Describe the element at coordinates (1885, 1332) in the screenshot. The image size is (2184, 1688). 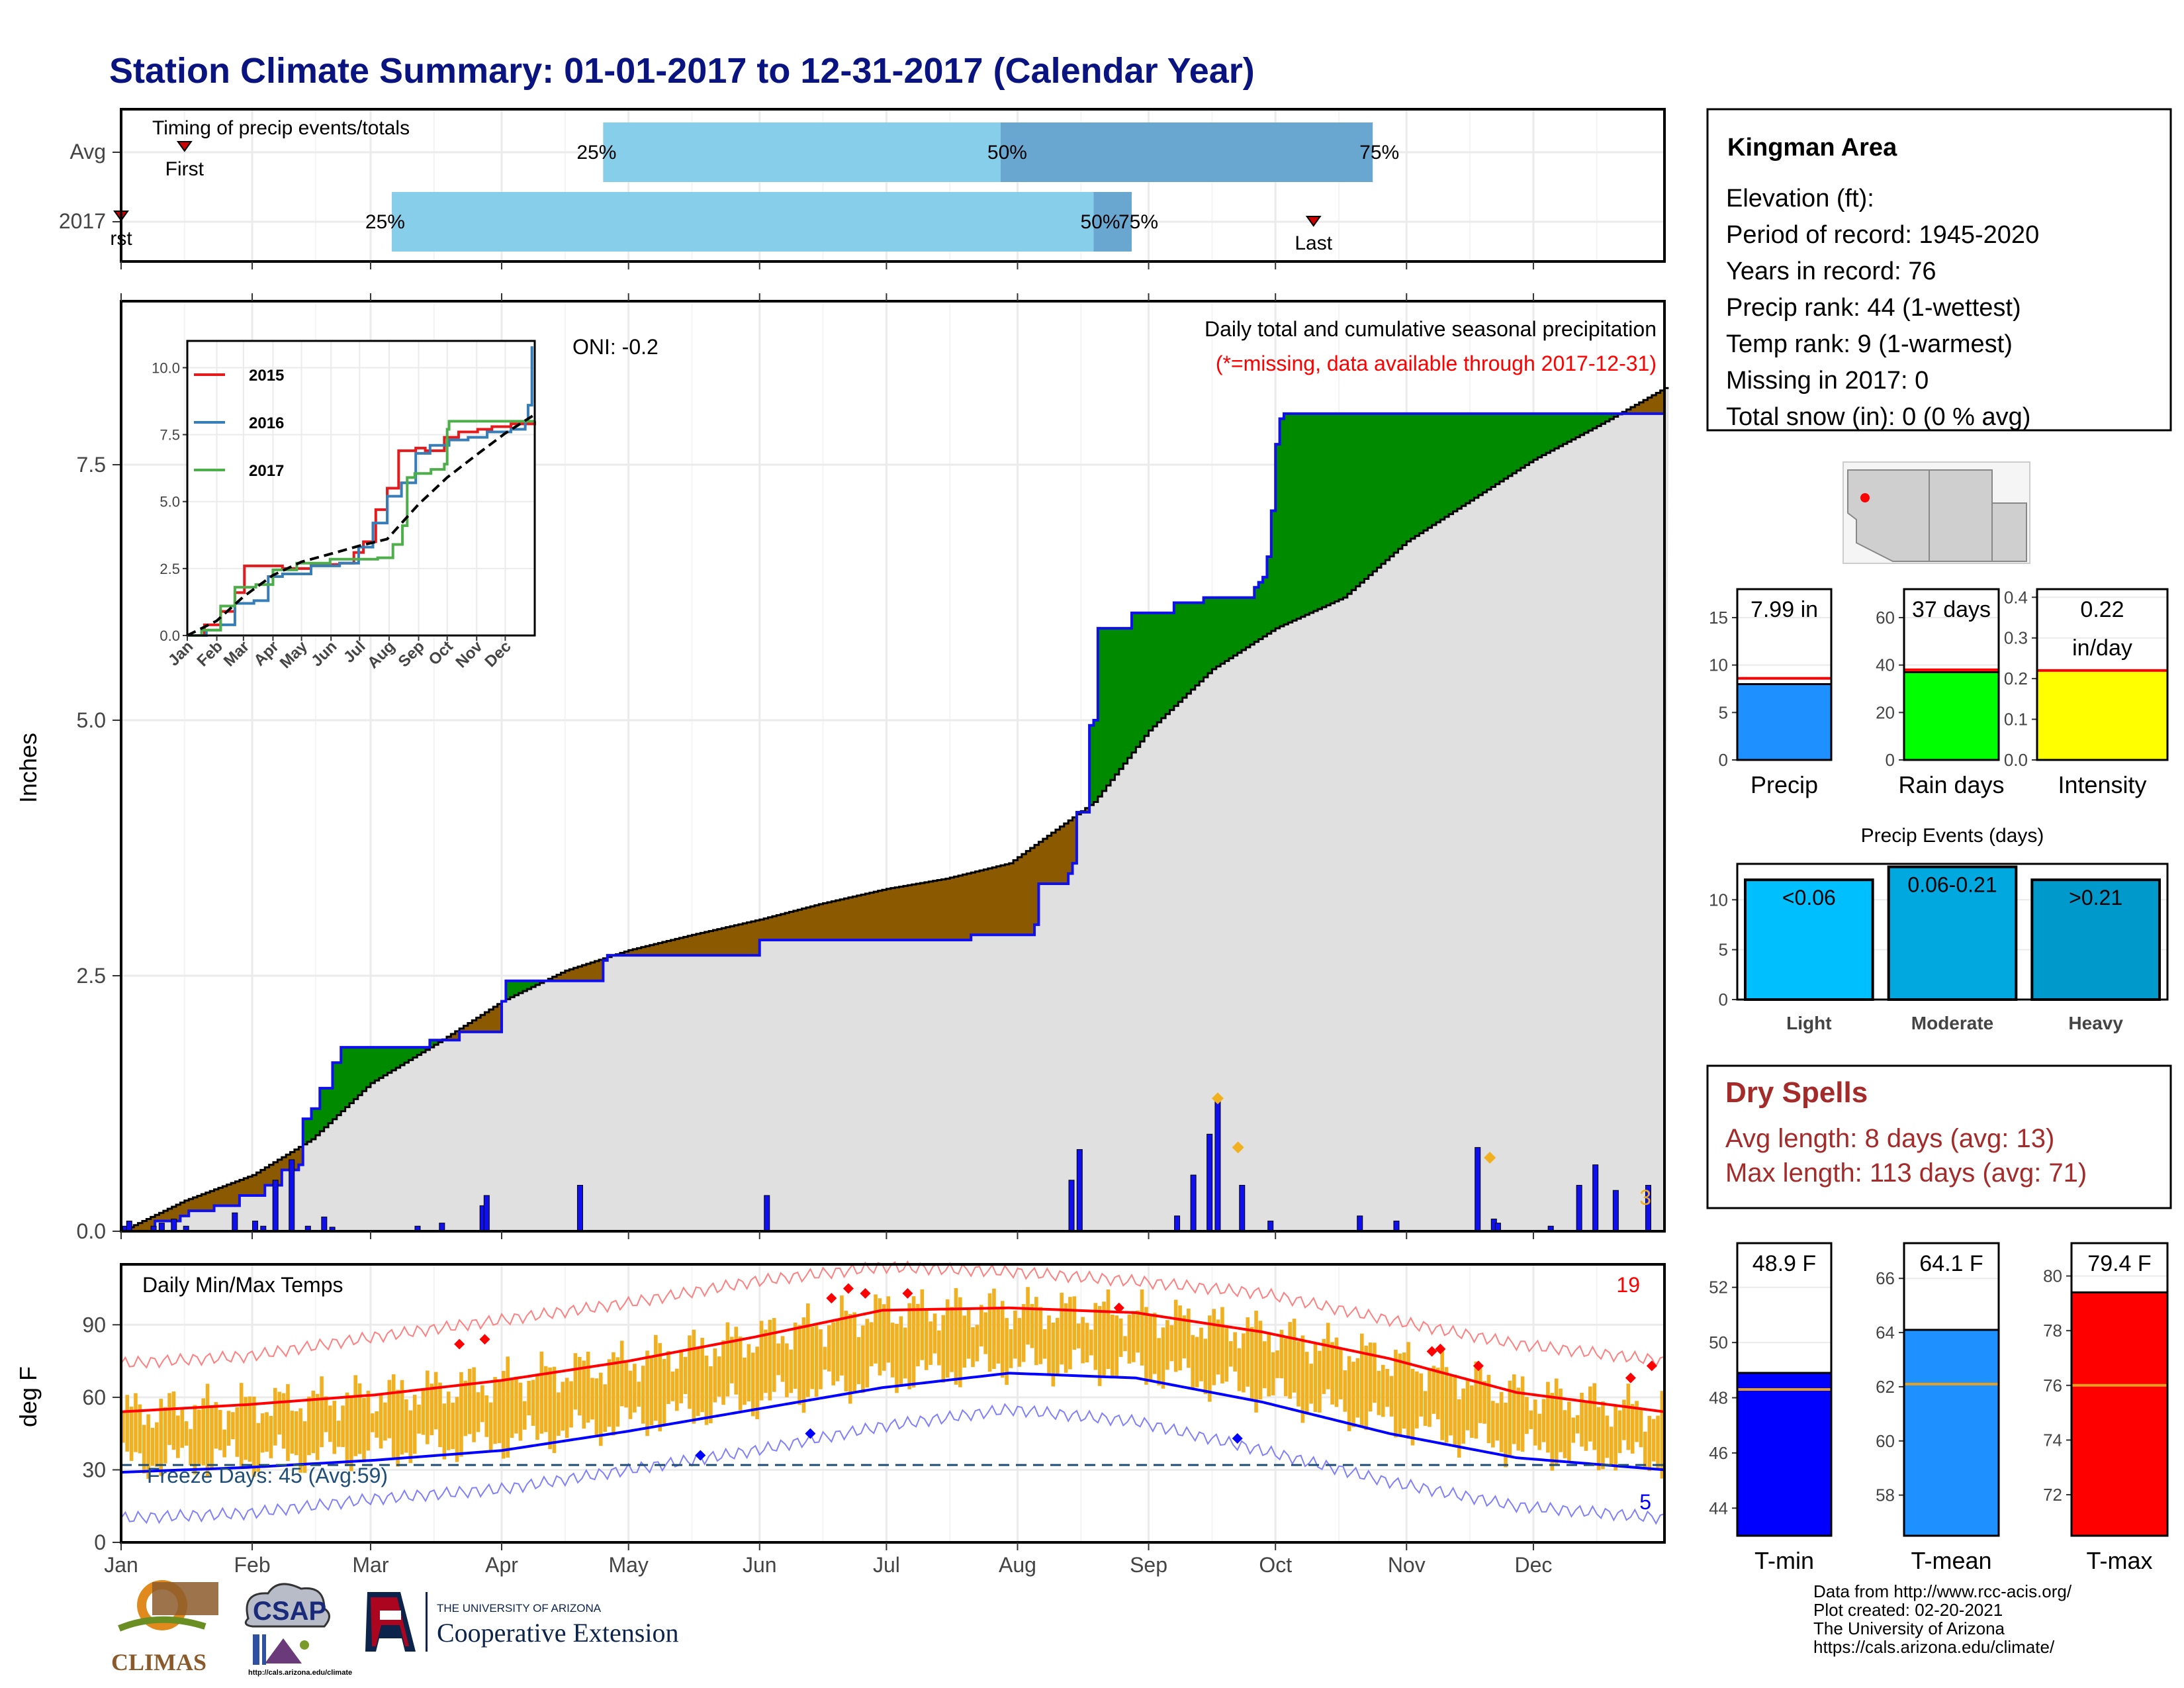
I see `small-y-tick-label: 64` at that location.